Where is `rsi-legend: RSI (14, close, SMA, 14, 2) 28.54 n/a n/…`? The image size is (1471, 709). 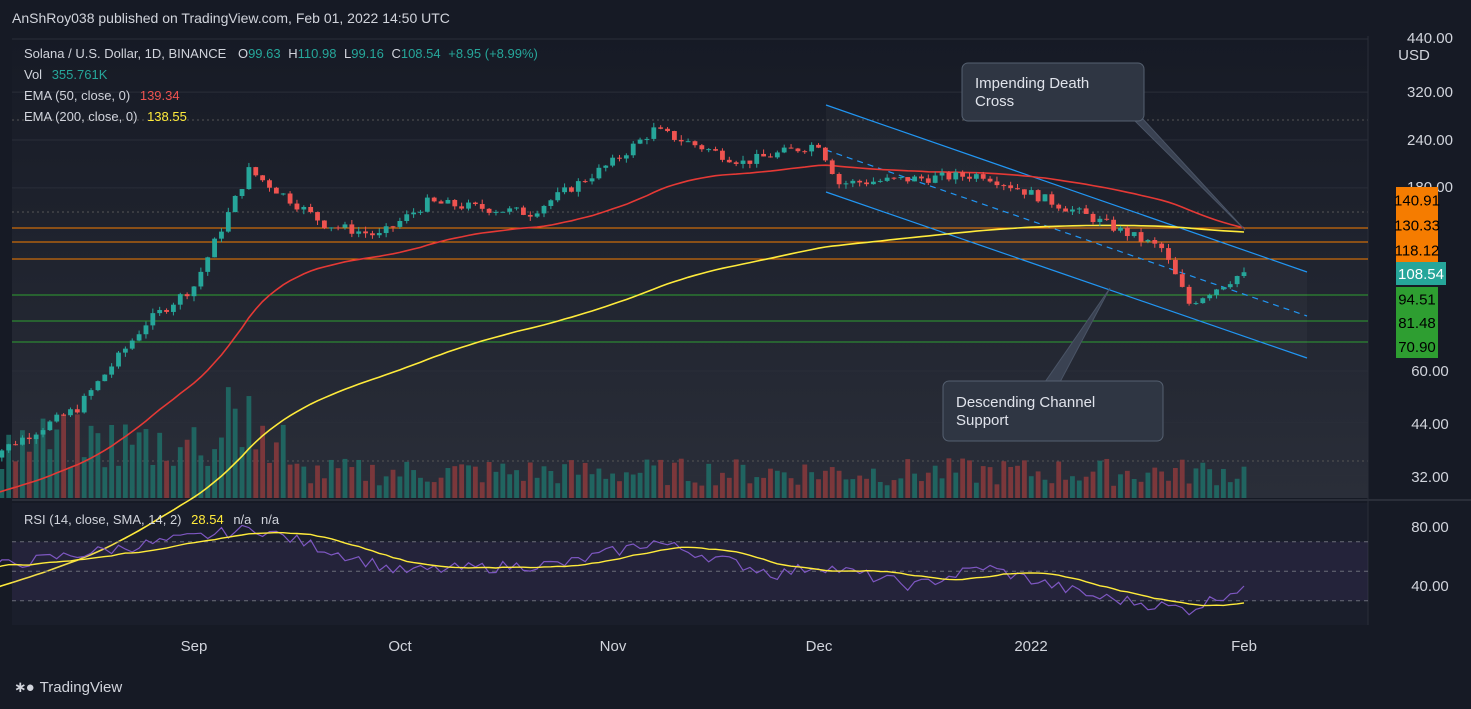
rsi-legend: RSI (14, close, SMA, 14, 2) 28.54 n/a n/… is located at coordinates (151, 519).